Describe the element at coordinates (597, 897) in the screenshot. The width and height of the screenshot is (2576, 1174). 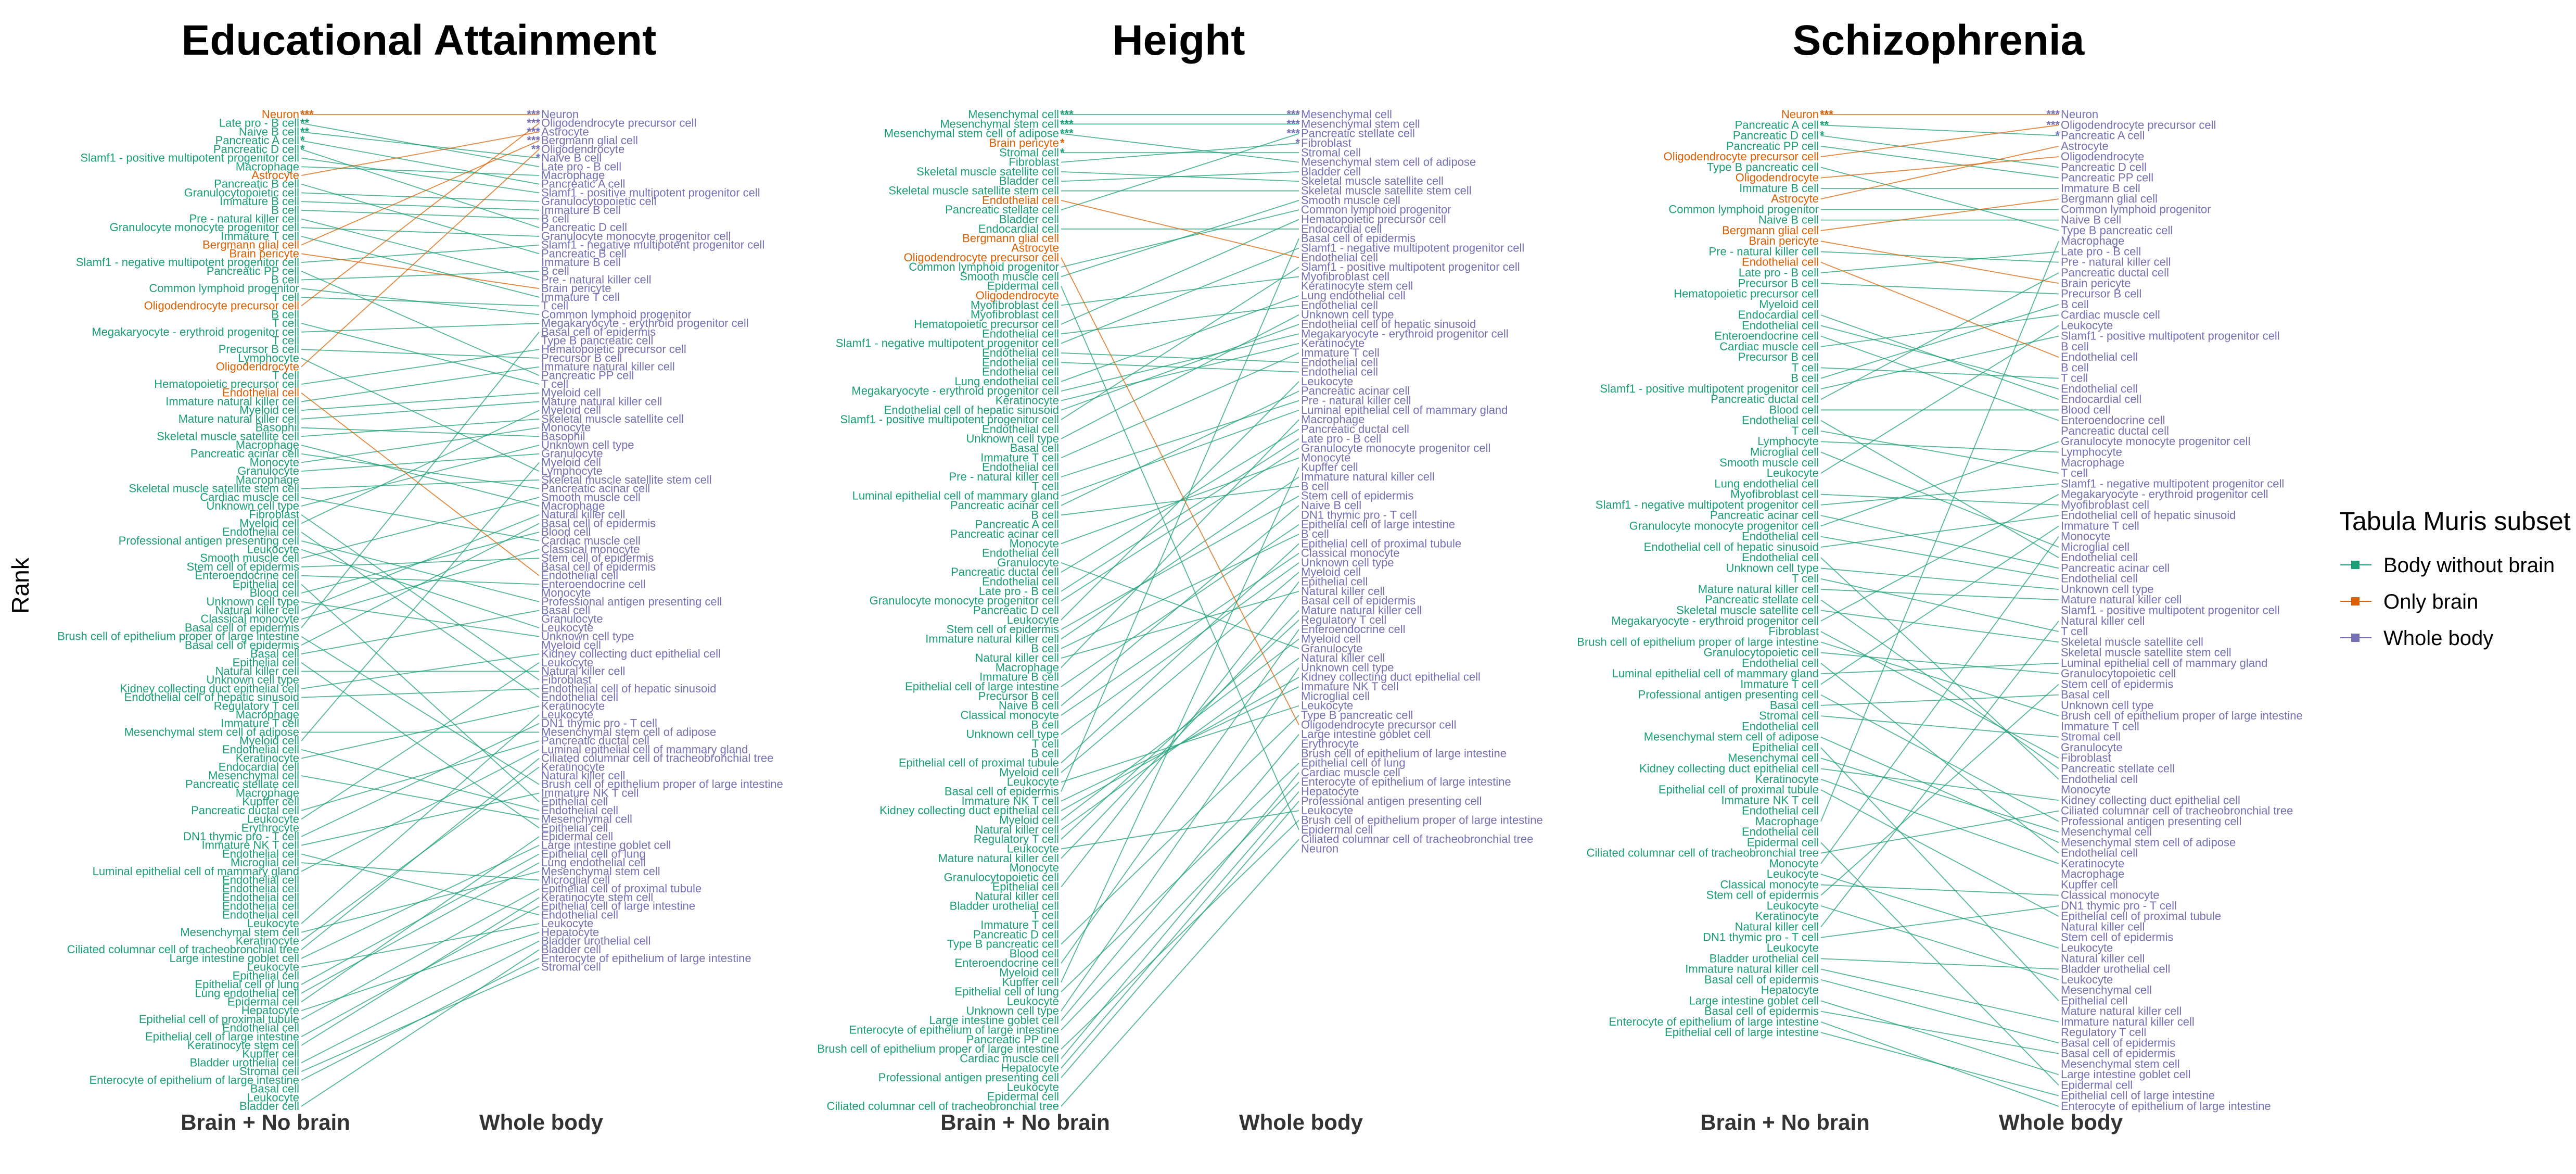
I see `right-cell-label: Keratinocyte stem cell` at that location.